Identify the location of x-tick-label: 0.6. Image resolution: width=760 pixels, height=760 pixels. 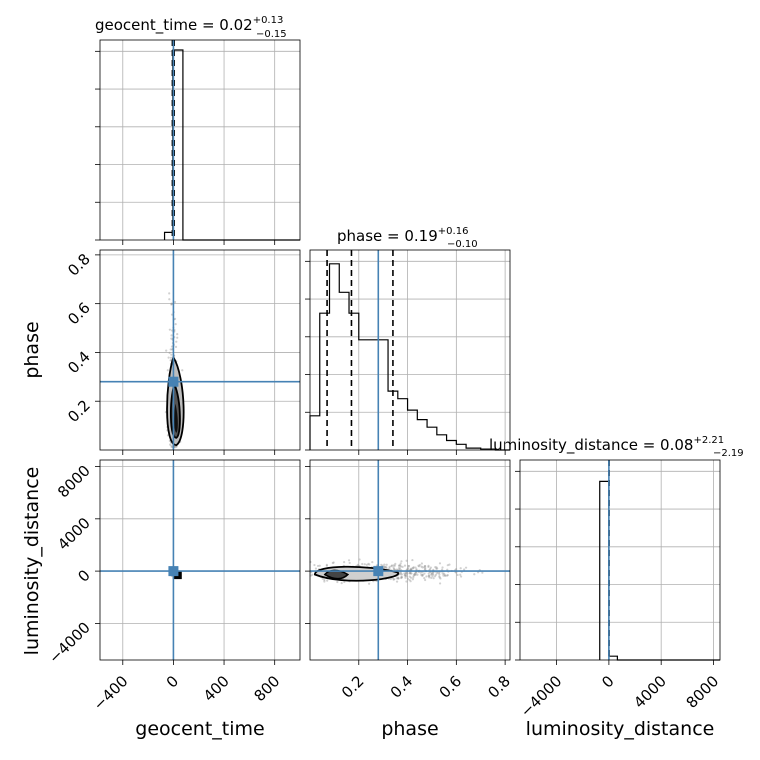
(451, 687).